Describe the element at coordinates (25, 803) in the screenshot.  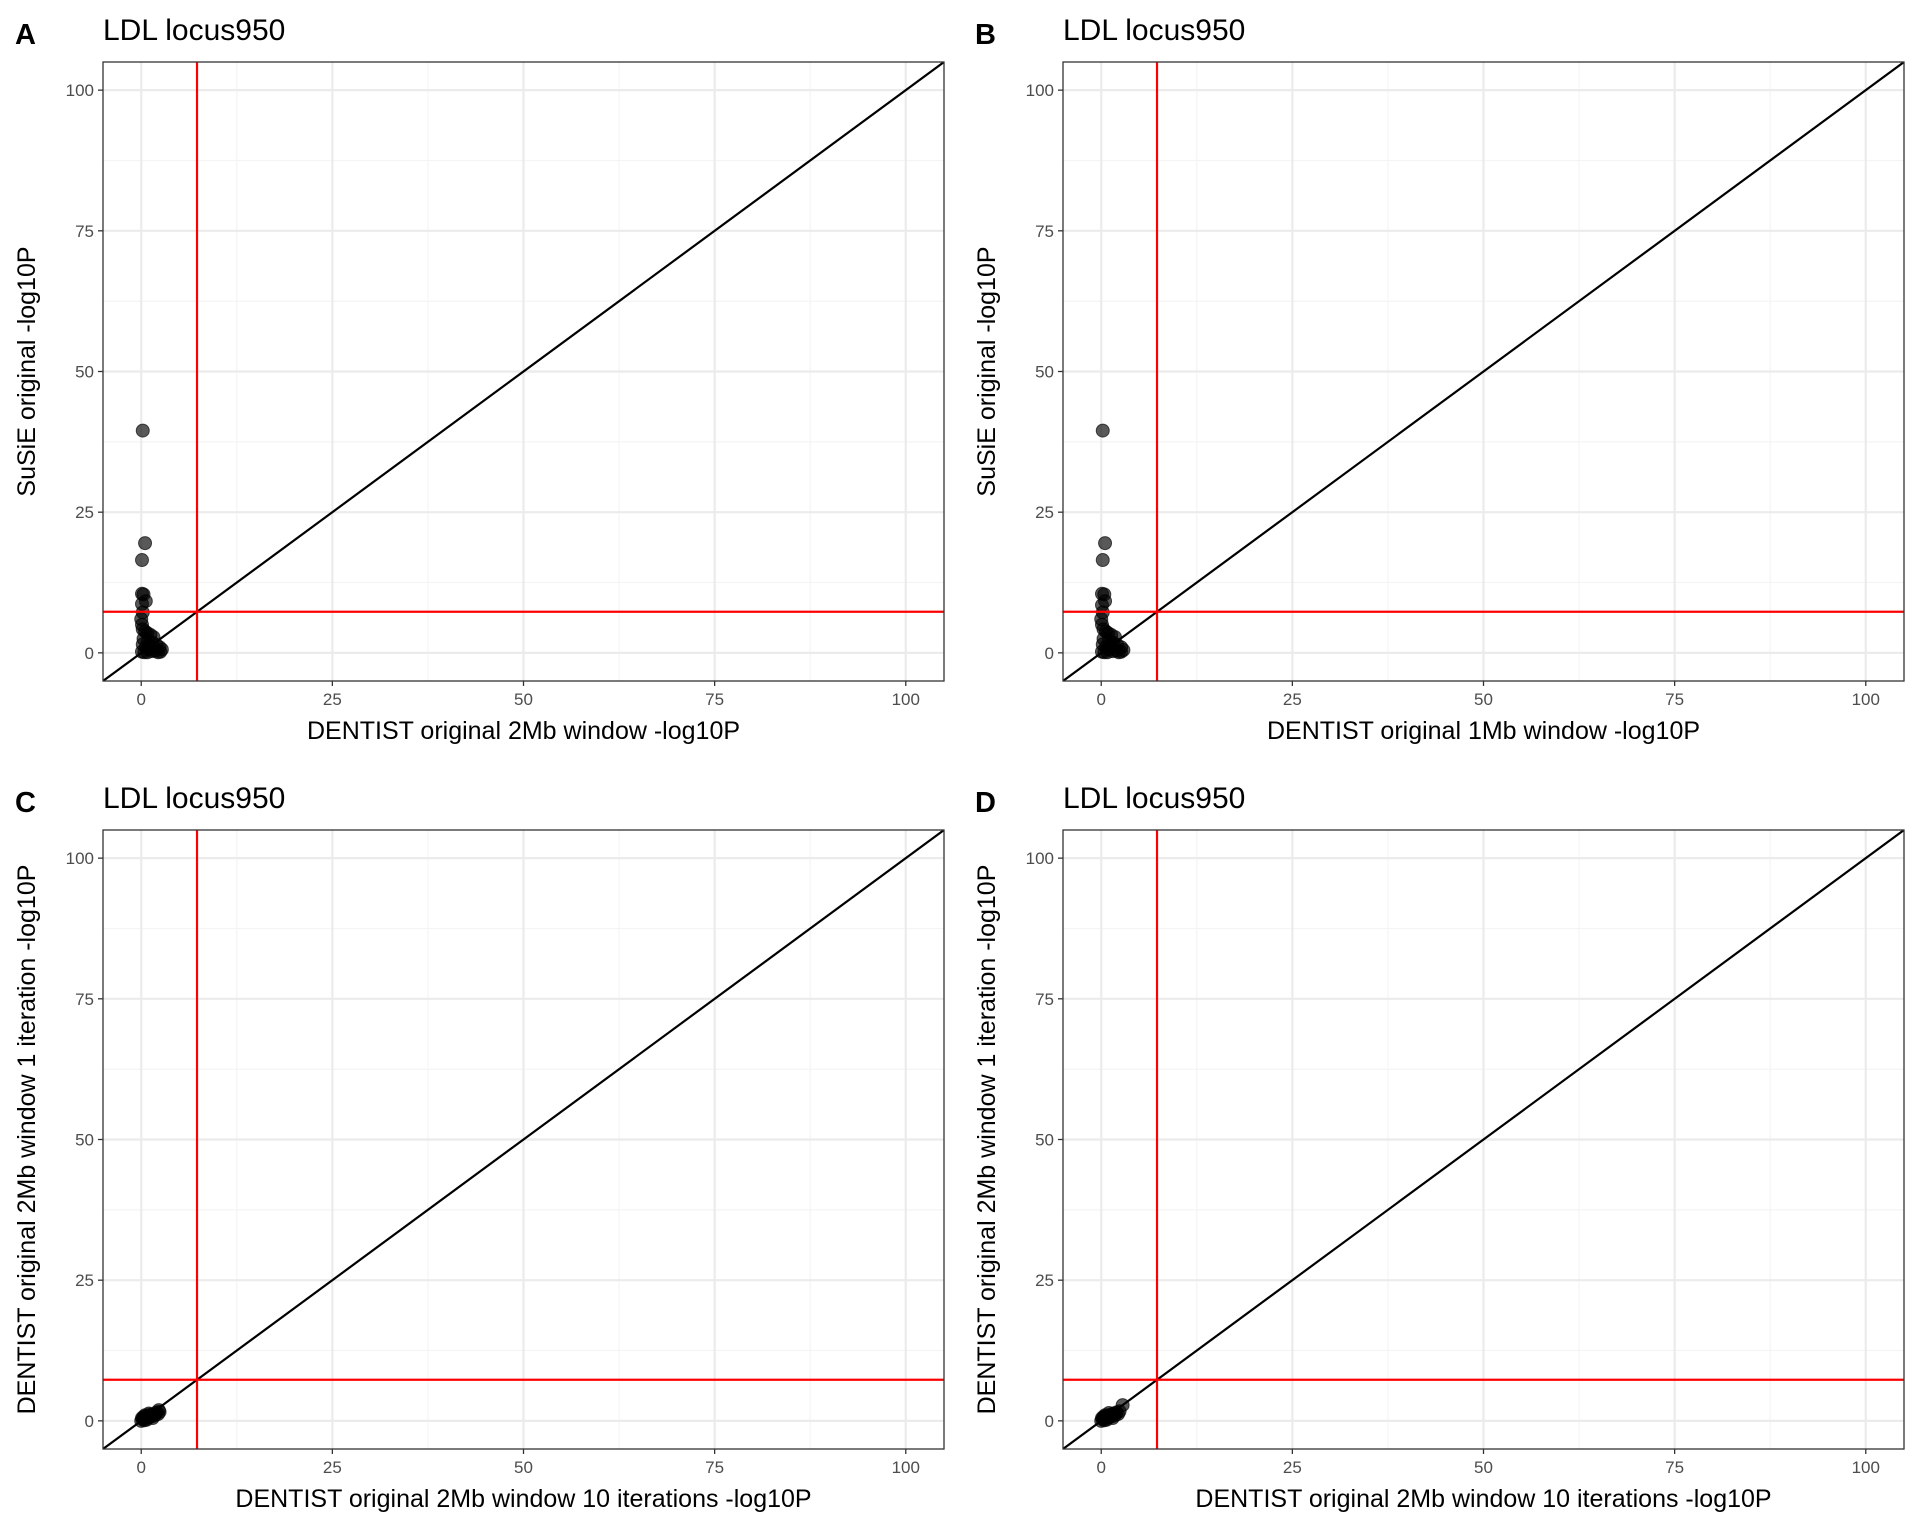
I see `panel-letter: C` at that location.